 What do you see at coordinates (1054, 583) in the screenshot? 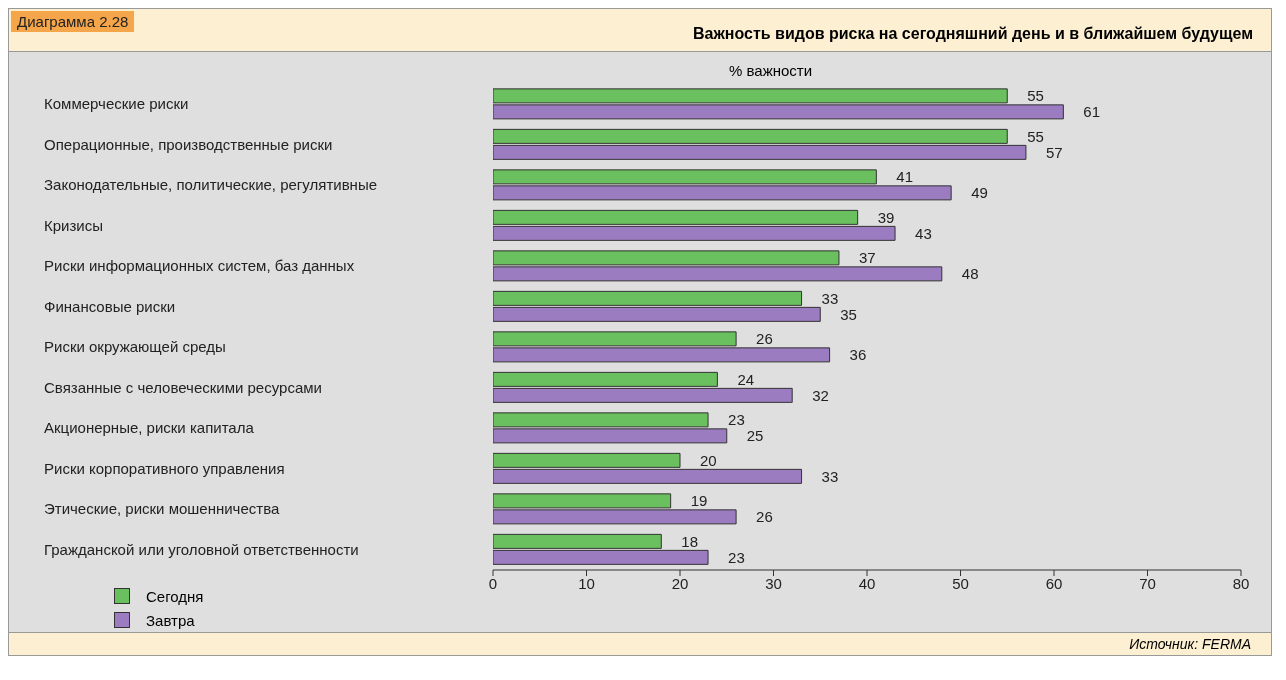
I see `x-tick-label: 60` at bounding box center [1054, 583].